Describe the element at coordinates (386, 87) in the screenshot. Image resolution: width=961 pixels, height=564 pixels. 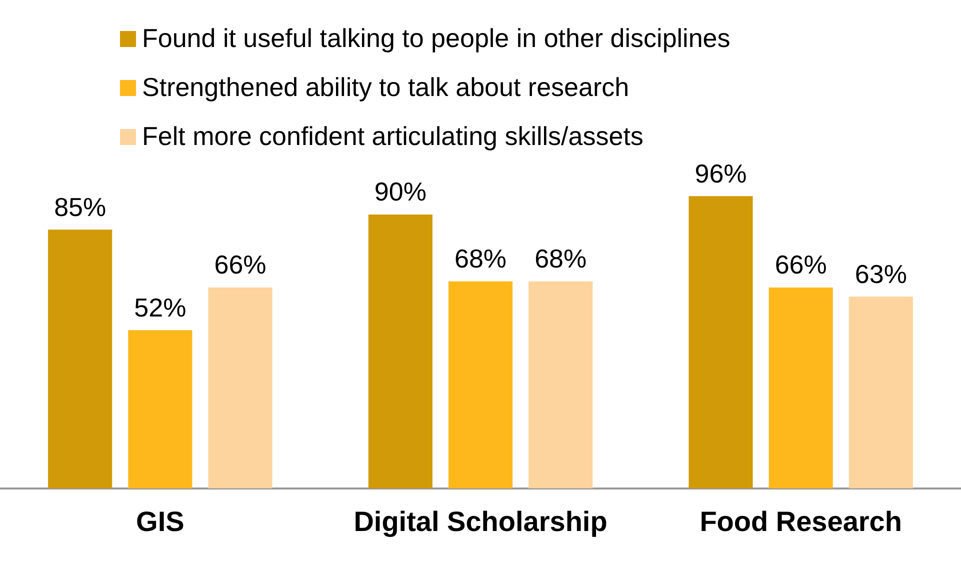
I see `legend-label: Strengthened ability to talk about research` at that location.